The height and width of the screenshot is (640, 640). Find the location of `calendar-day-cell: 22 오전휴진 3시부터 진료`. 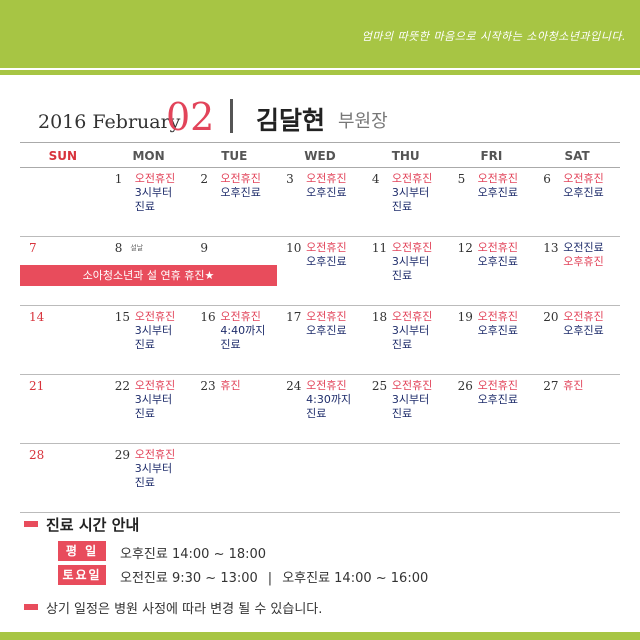

calendar-day-cell: 22 오전휴진 3시부터 진료 is located at coordinates (149, 409).